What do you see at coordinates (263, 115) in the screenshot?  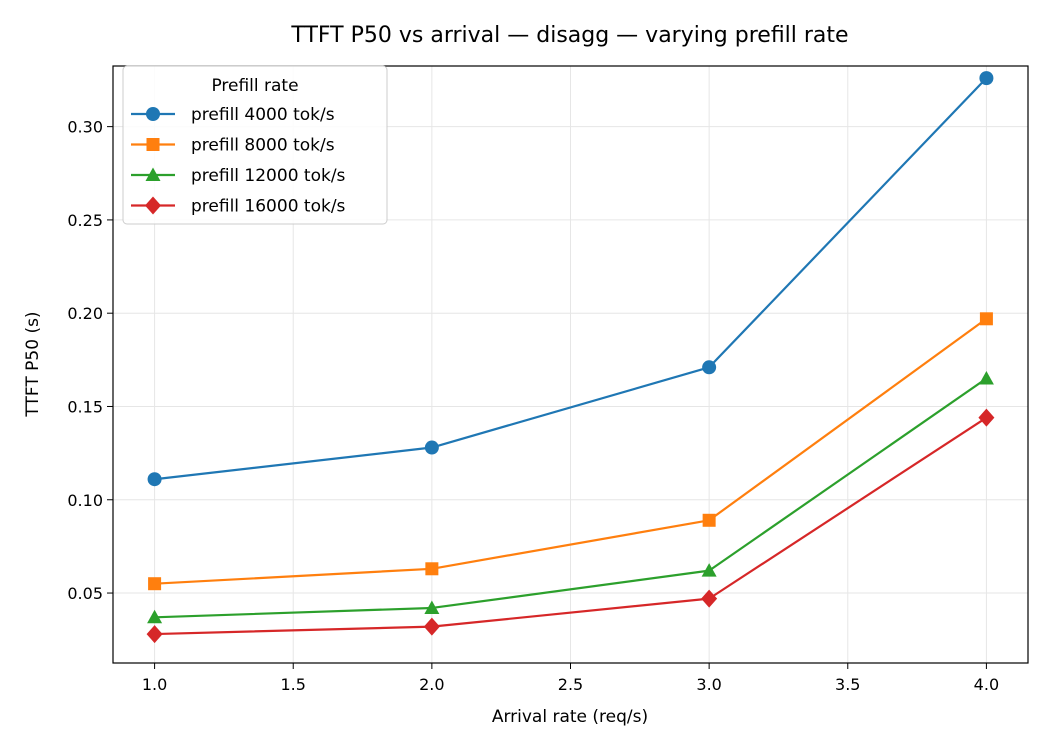 I see `legend-label: prefill 4000 tok/s` at bounding box center [263, 115].